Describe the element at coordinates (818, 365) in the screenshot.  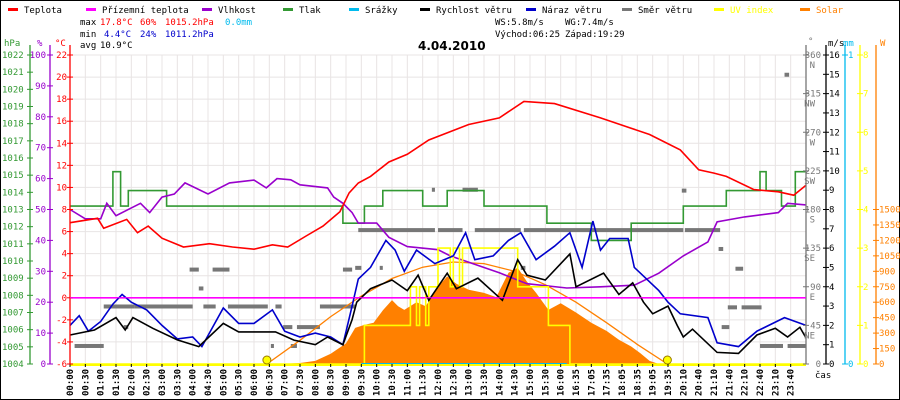
I see `axis-label-direction: 0` at that location.